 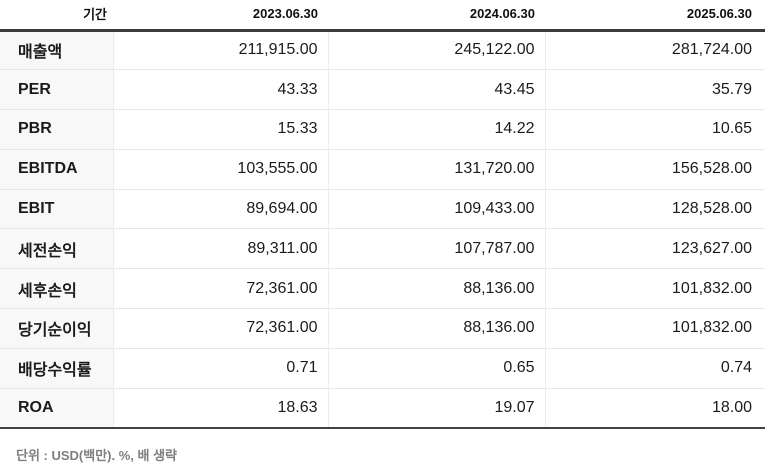 What do you see at coordinates (437, 50) in the screenshot?
I see `cell-value: 245,122.00` at bounding box center [437, 50].